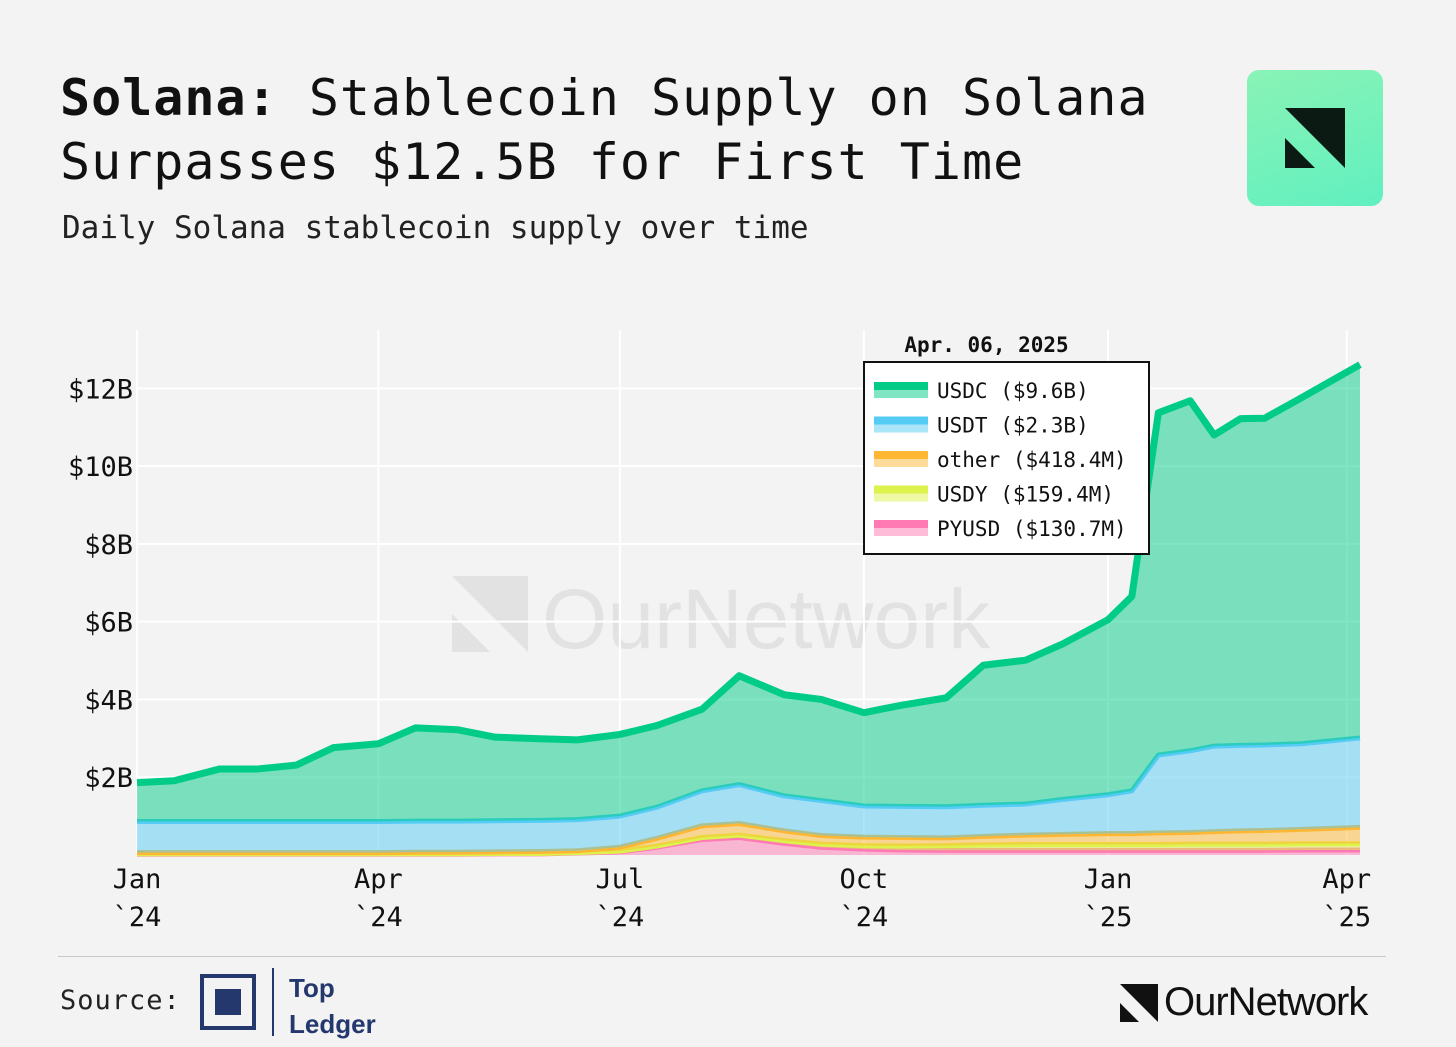  What do you see at coordinates (1025, 495) in the screenshot?
I see `legend-entry: USDY ($159.4M)` at bounding box center [1025, 495].